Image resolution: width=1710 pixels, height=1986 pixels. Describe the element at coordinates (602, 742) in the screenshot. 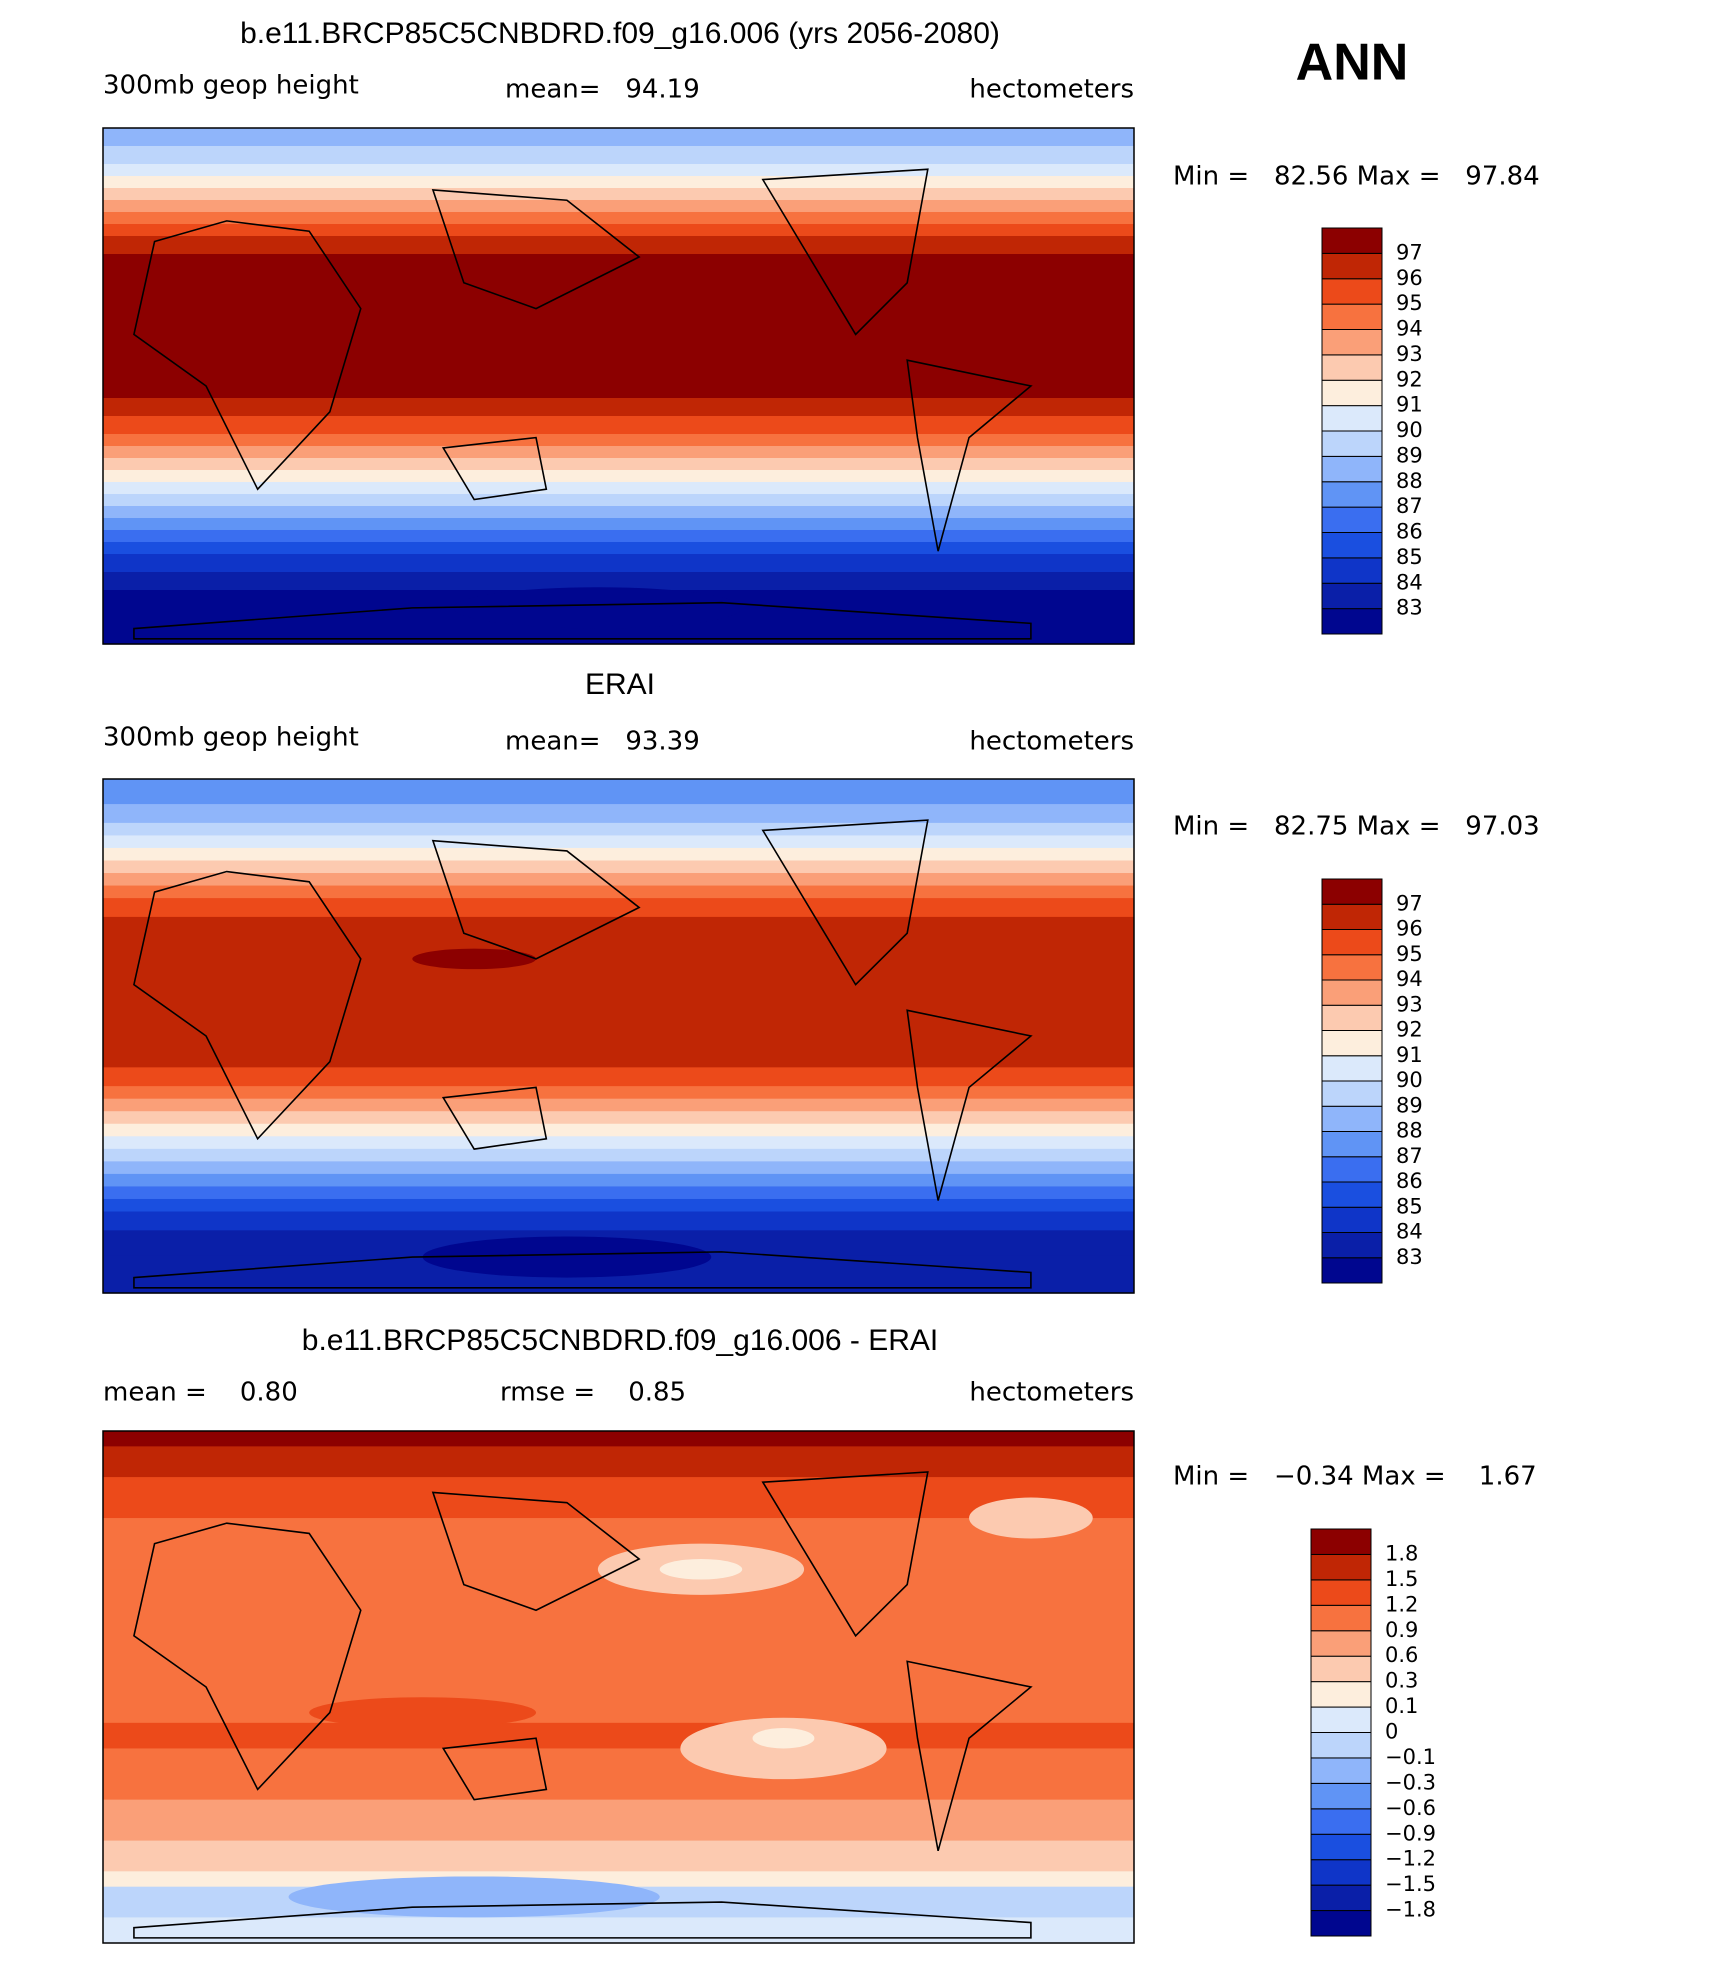

I see `stat-label: mean= 93.39` at that location.